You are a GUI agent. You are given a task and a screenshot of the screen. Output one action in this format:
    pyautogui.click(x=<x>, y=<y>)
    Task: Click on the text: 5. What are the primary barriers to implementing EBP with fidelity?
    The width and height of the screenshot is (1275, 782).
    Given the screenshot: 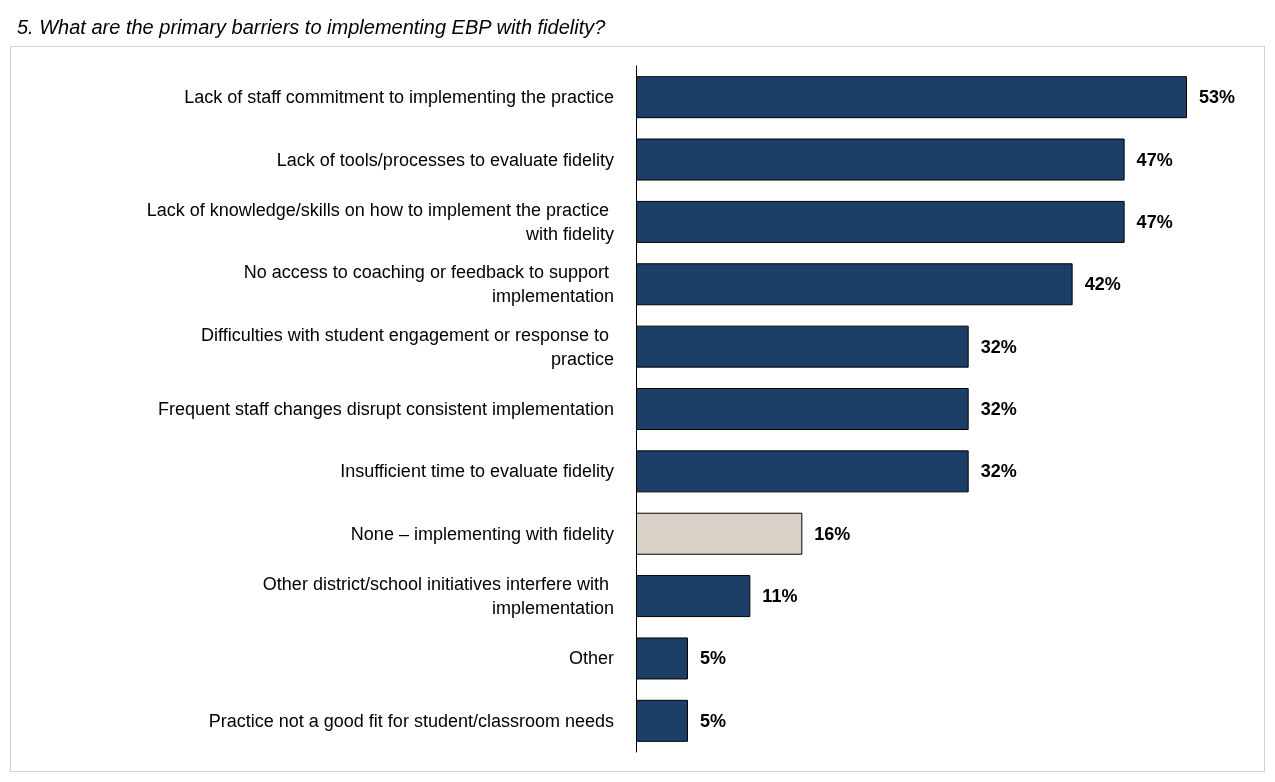 What is the action you would take?
    pyautogui.click(x=312, y=27)
    